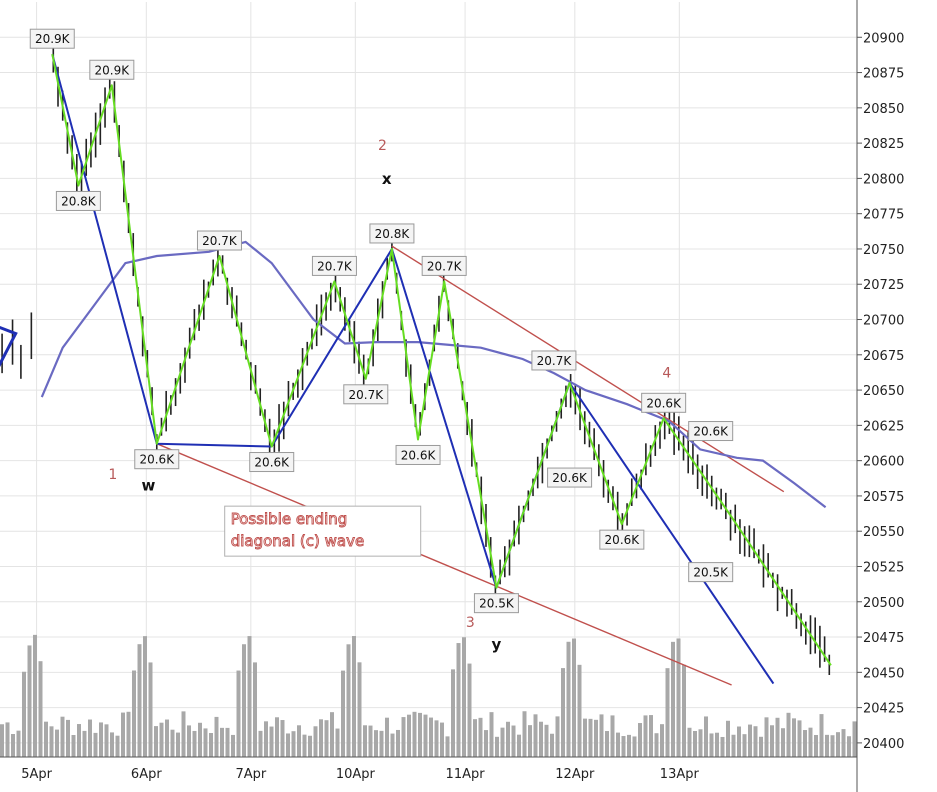  I want to click on y-tick-label: 20825, so click(883, 144).